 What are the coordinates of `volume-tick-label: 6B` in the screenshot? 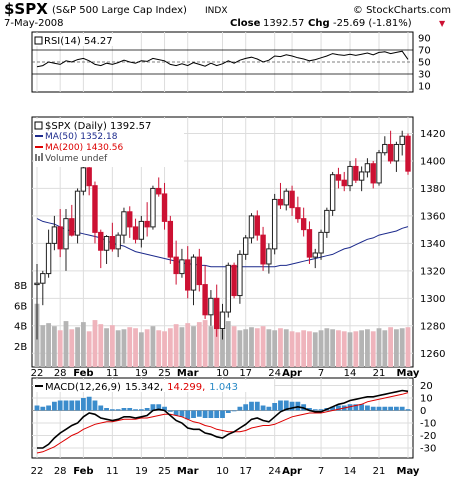 It's located at (20, 306).